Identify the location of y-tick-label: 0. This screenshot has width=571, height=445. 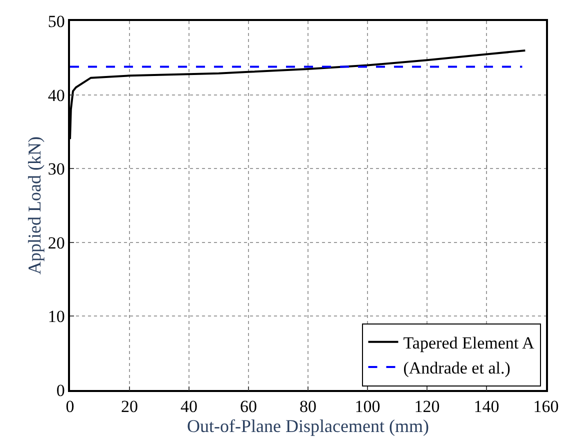
(60, 390).